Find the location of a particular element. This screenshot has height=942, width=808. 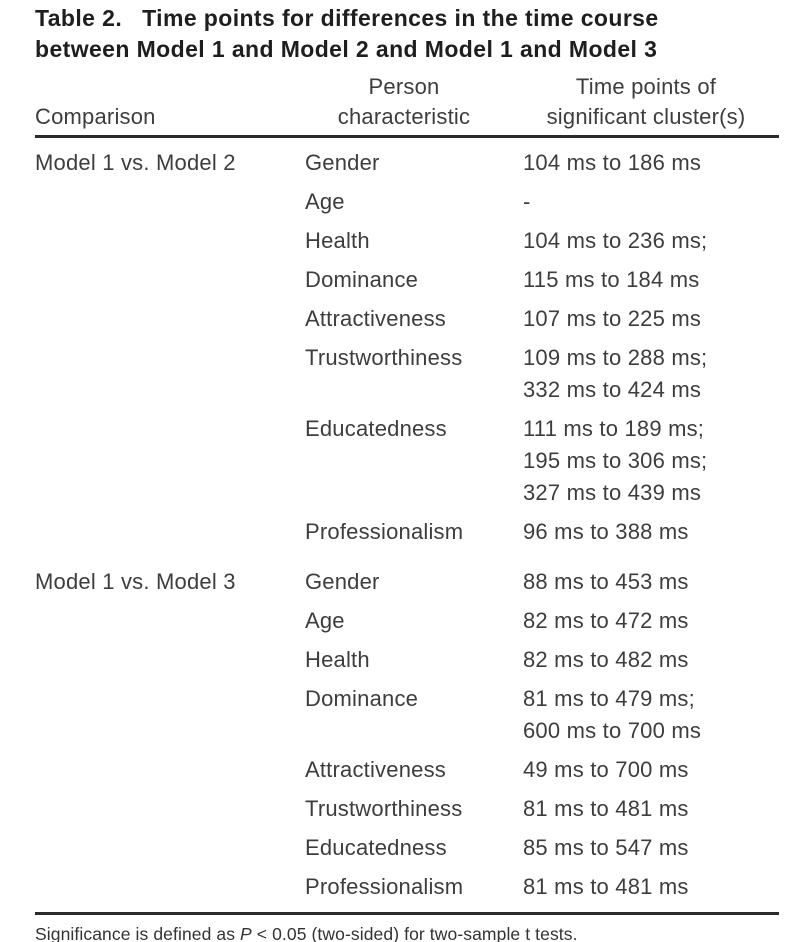

timepoint-line: 327 ms to 439 ms is located at coordinates (612, 492).